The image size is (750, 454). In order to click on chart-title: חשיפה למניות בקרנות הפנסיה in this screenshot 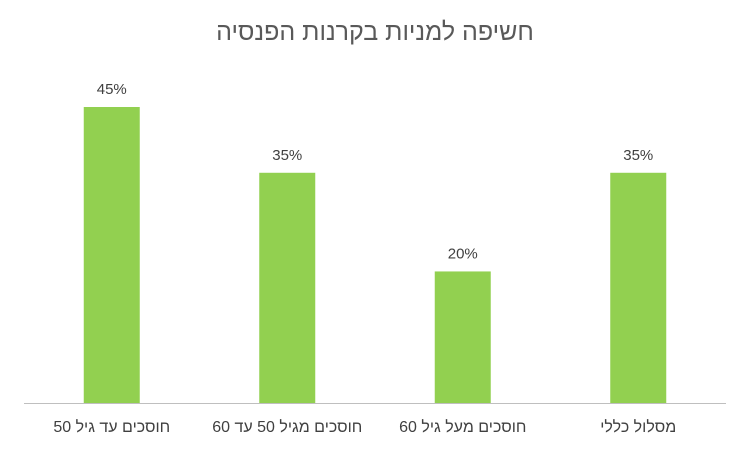, I will do `click(375, 32)`.